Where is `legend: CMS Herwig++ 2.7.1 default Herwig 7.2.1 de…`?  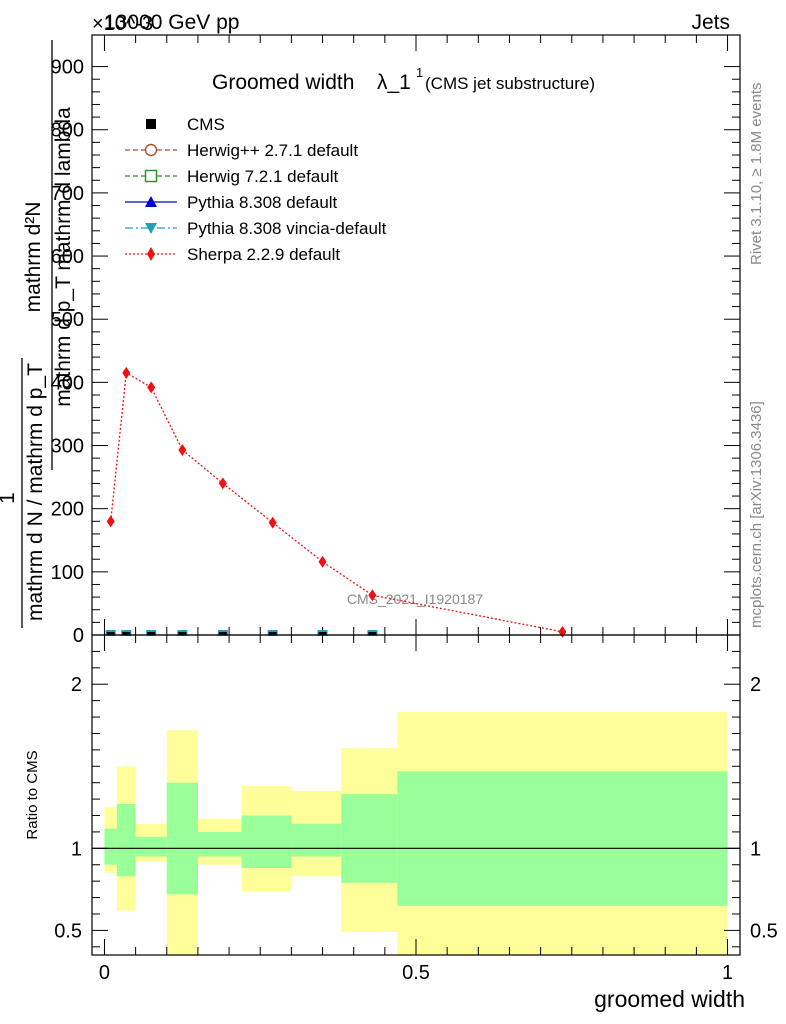 legend: CMS Herwig++ 2.7.1 default Herwig 7.2.1 de… is located at coordinates (256, 189).